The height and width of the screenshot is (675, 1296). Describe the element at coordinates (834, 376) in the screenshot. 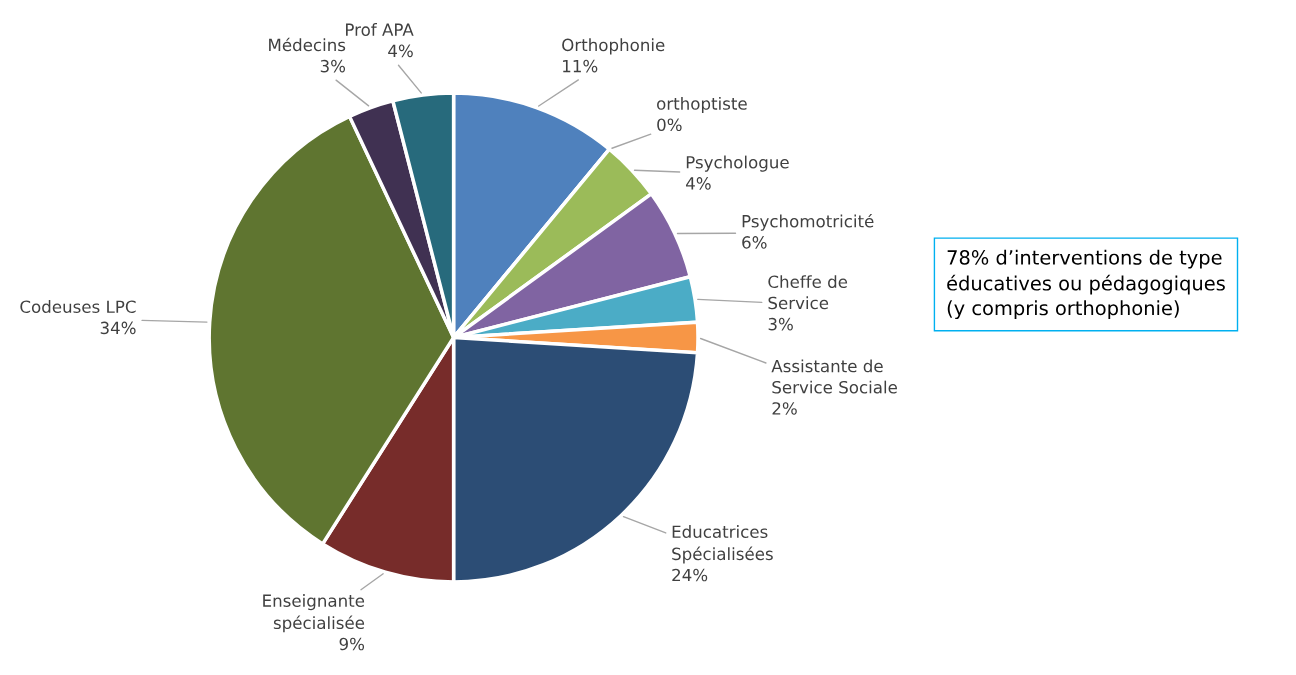

I see `slice-label: Assistante de Service Sociale` at that location.